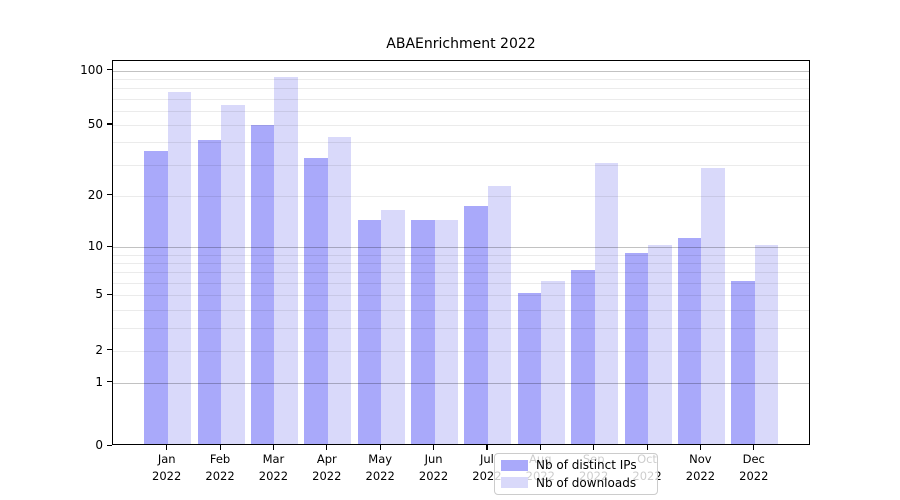  I want to click on legend-swatch-distinct-ips, so click(514, 465).